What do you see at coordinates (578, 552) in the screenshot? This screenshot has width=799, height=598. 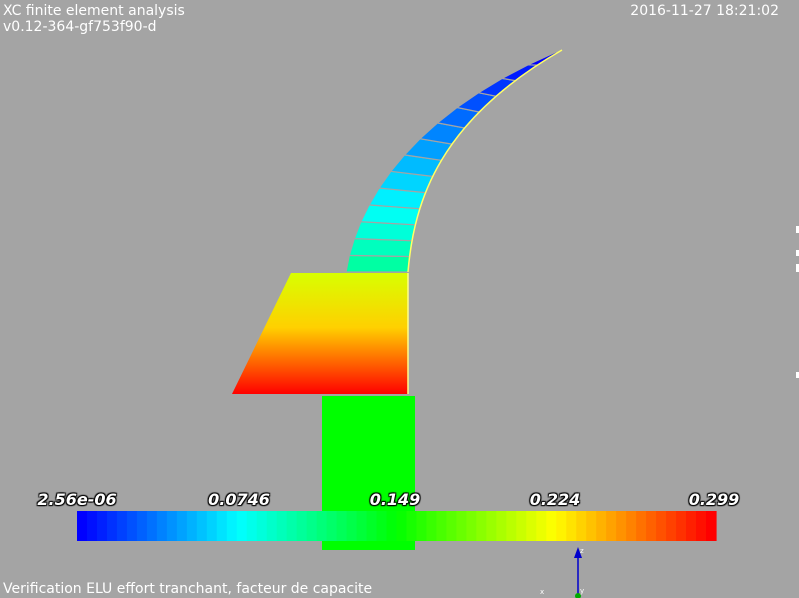 I see `z-axis-arrow` at bounding box center [578, 552].